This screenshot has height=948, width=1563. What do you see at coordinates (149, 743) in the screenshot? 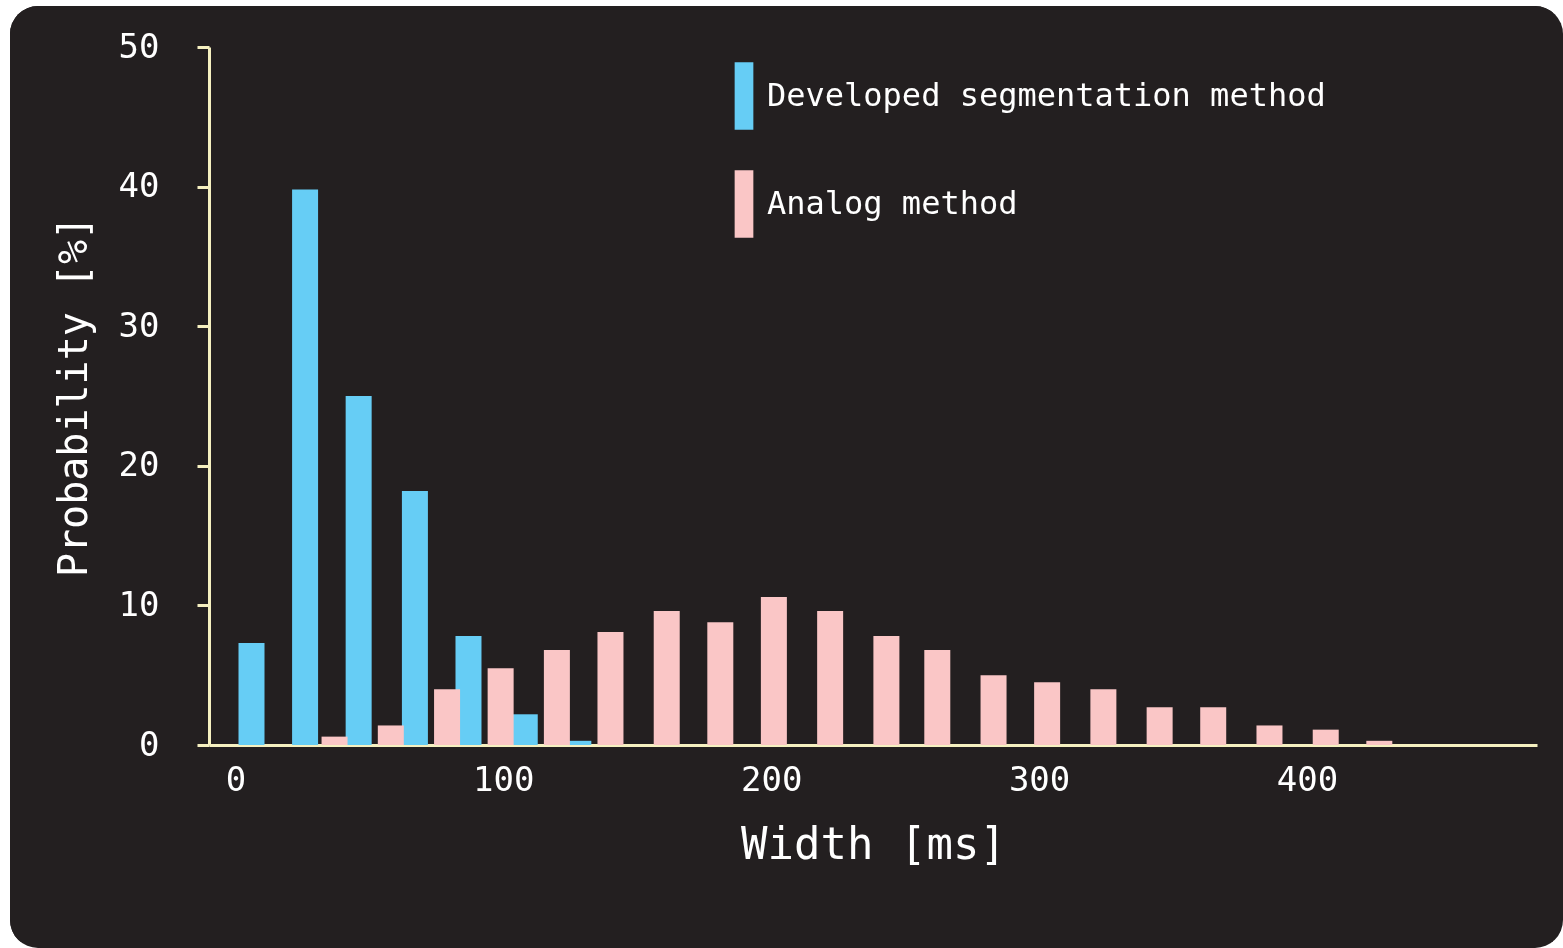
I see `y-tick-label: 0` at bounding box center [149, 743].